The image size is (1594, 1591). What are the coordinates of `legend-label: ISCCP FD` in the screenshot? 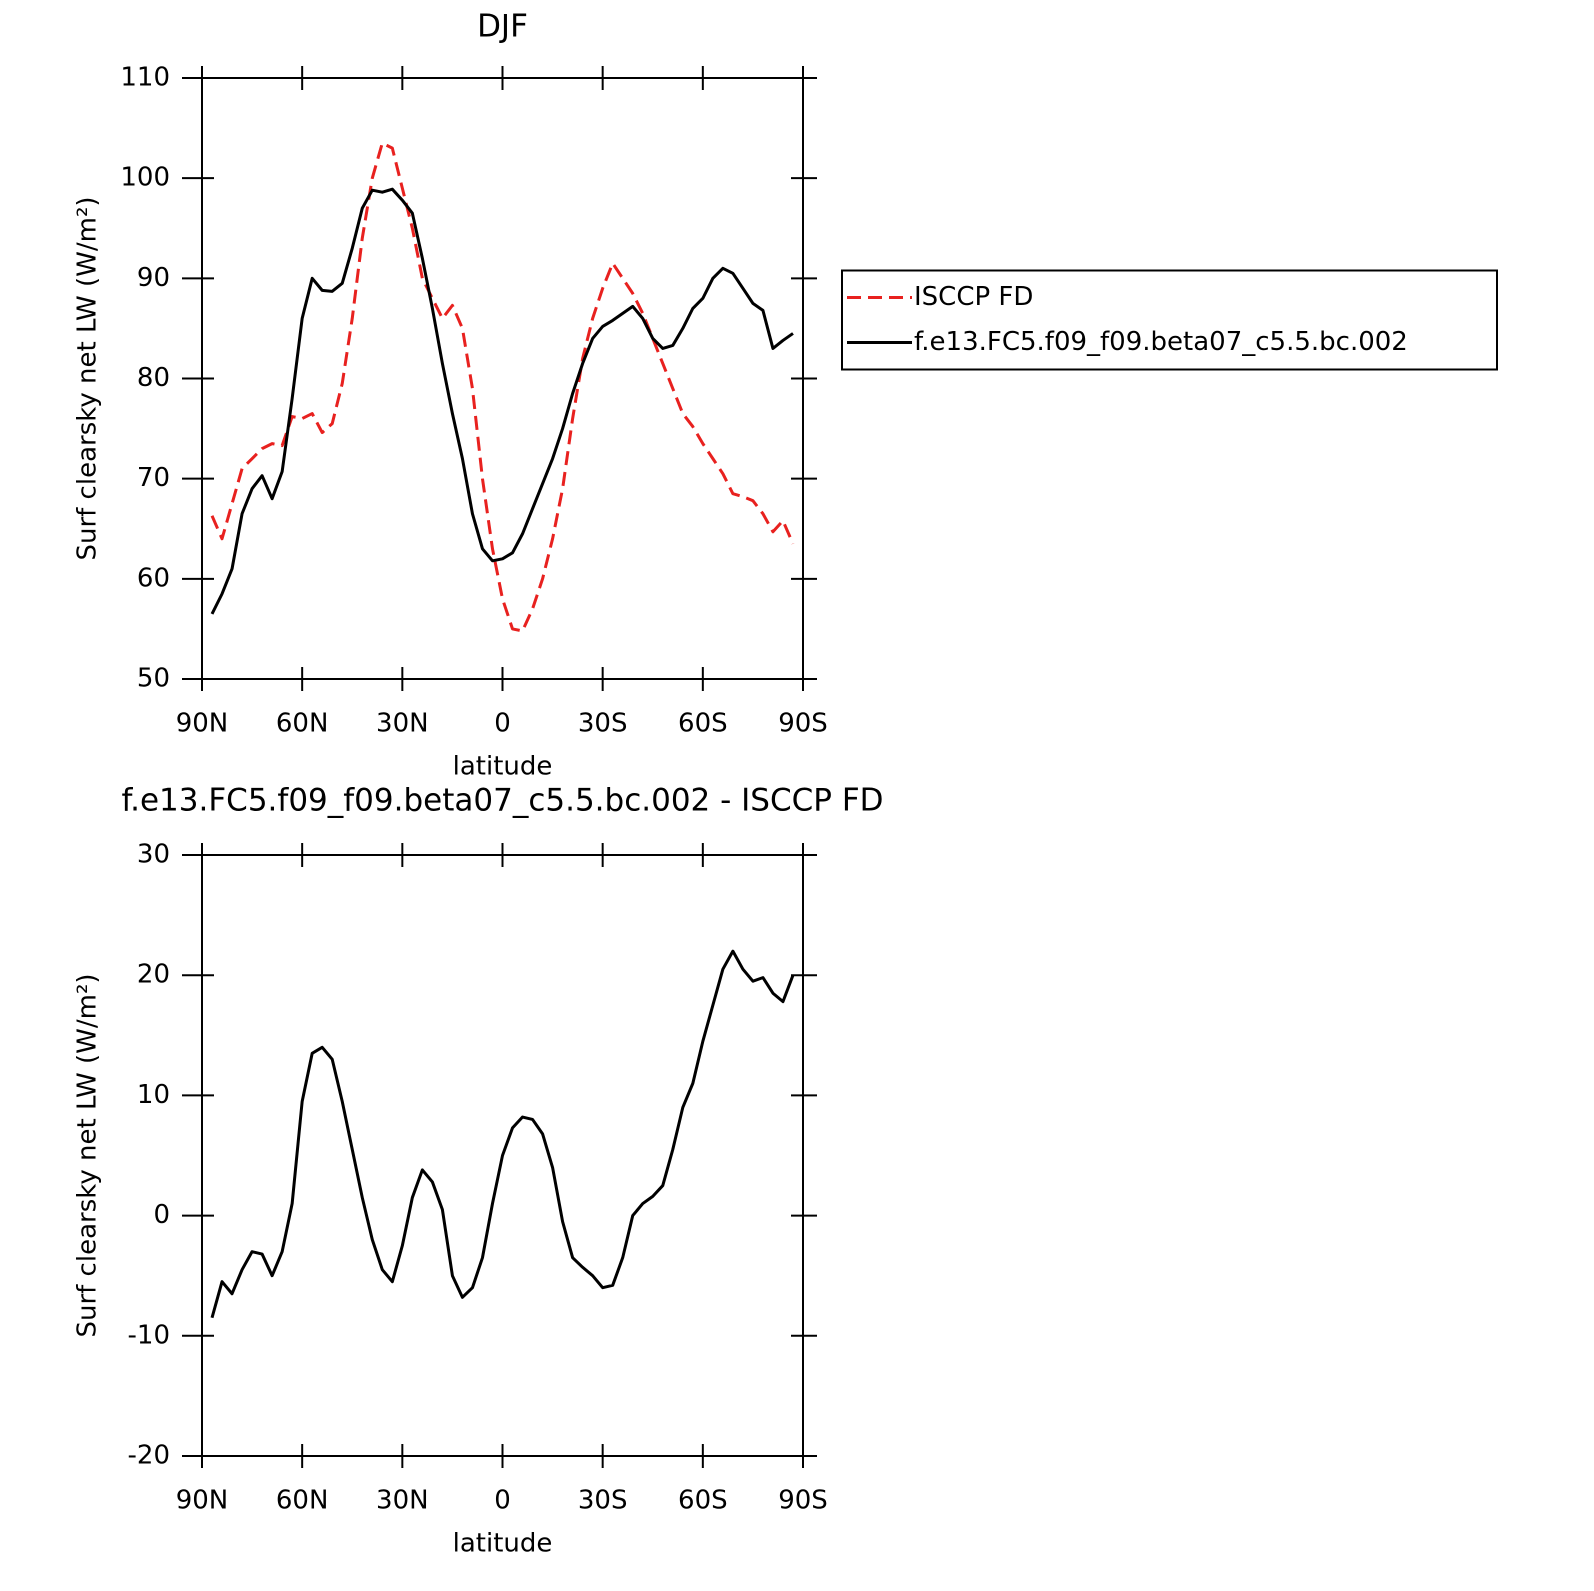 It's located at (973, 297).